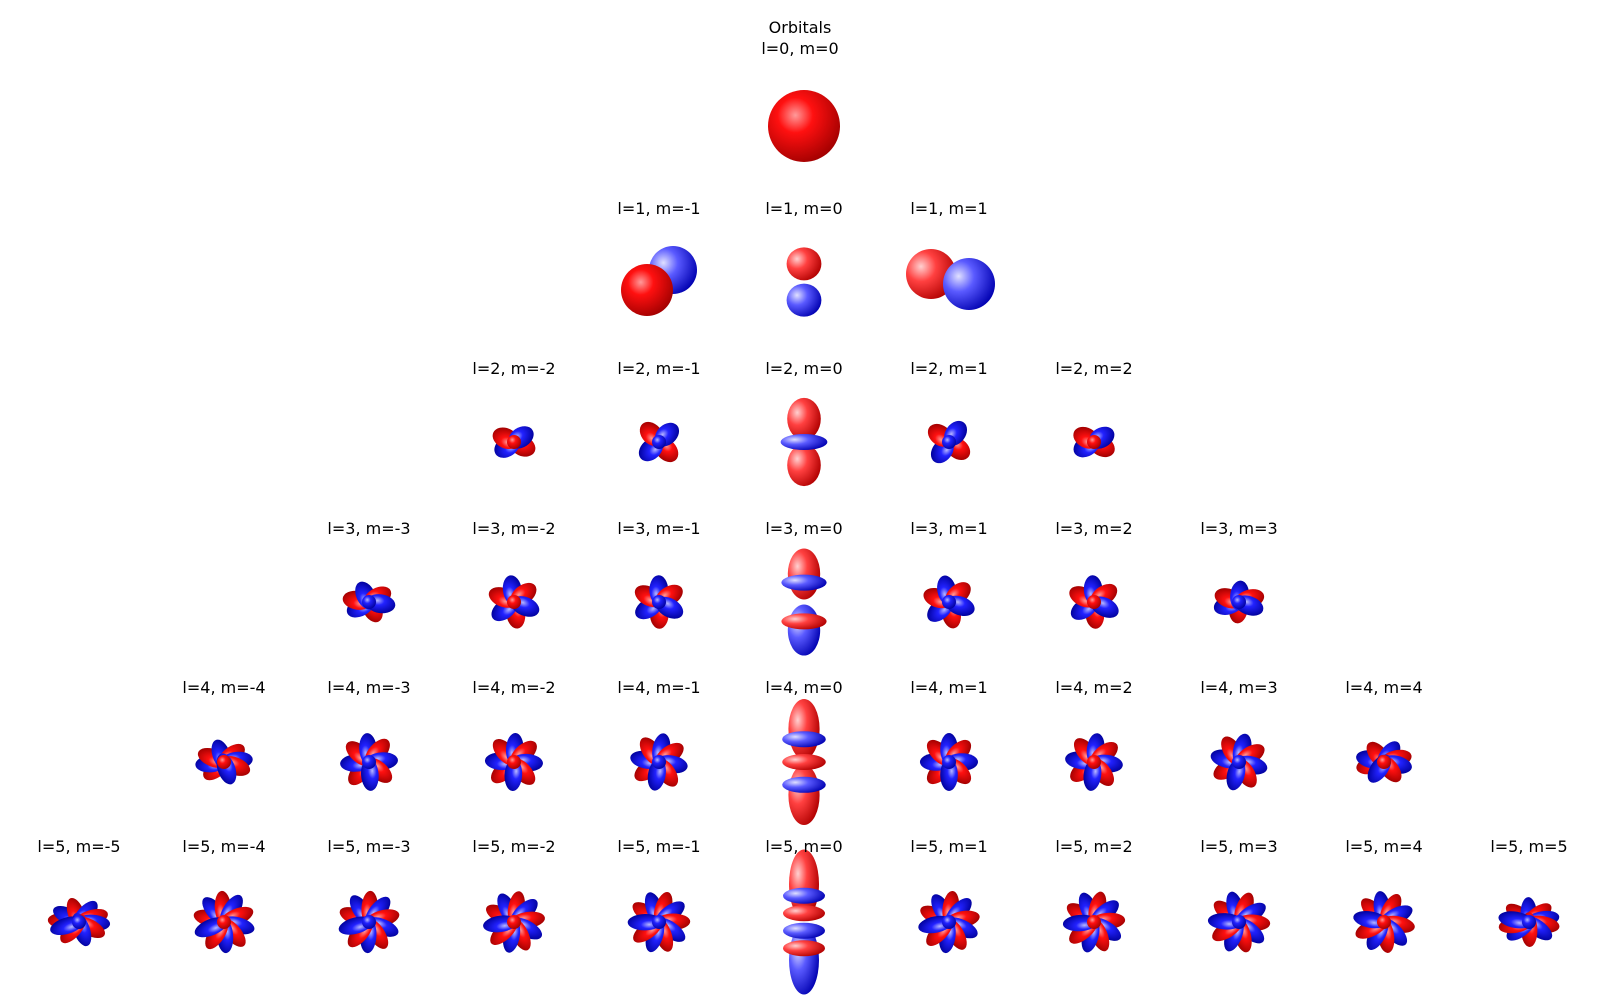 Image resolution: width=1600 pixels, height=1000 pixels. What do you see at coordinates (514, 368) in the screenshot?
I see `orbital-label: l=2, m=-2` at bounding box center [514, 368].